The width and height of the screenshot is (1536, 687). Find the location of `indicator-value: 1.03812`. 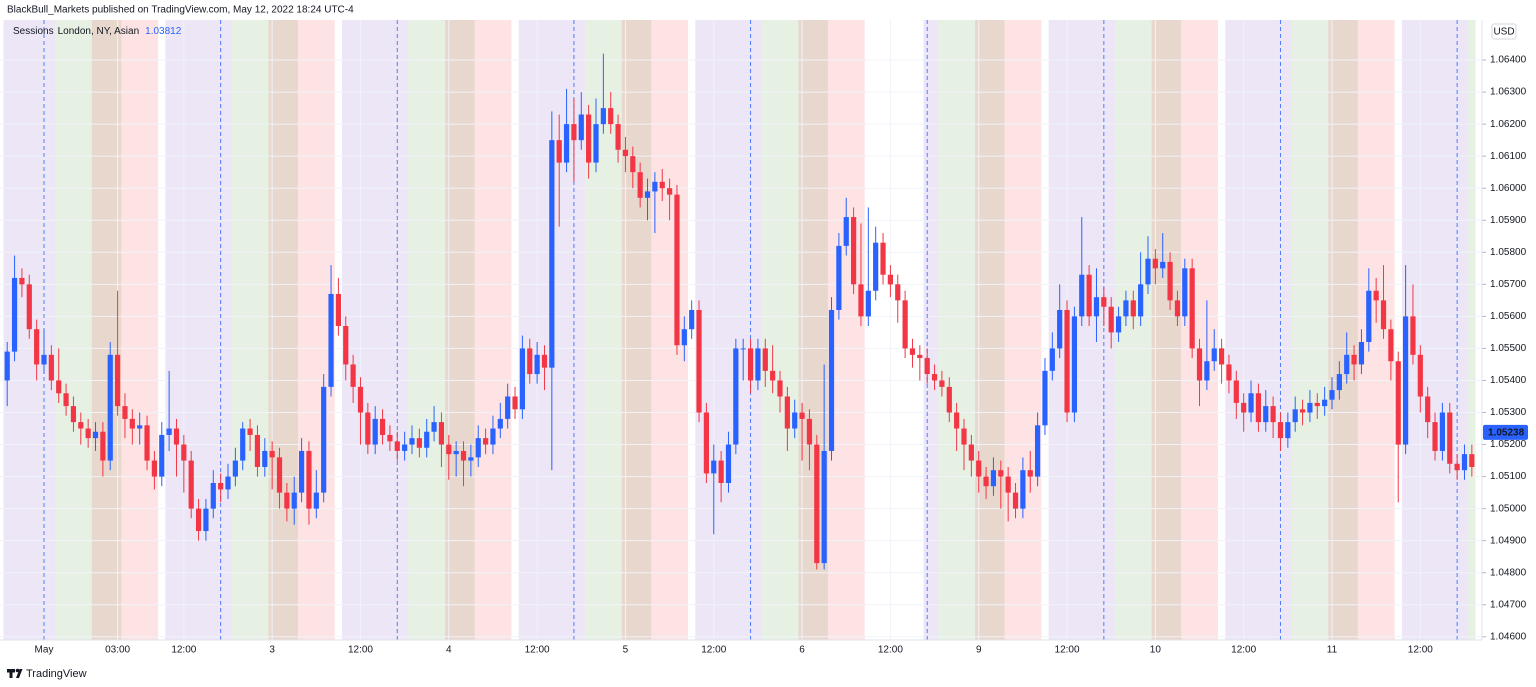

indicator-value: 1.03812 is located at coordinates (163, 31).